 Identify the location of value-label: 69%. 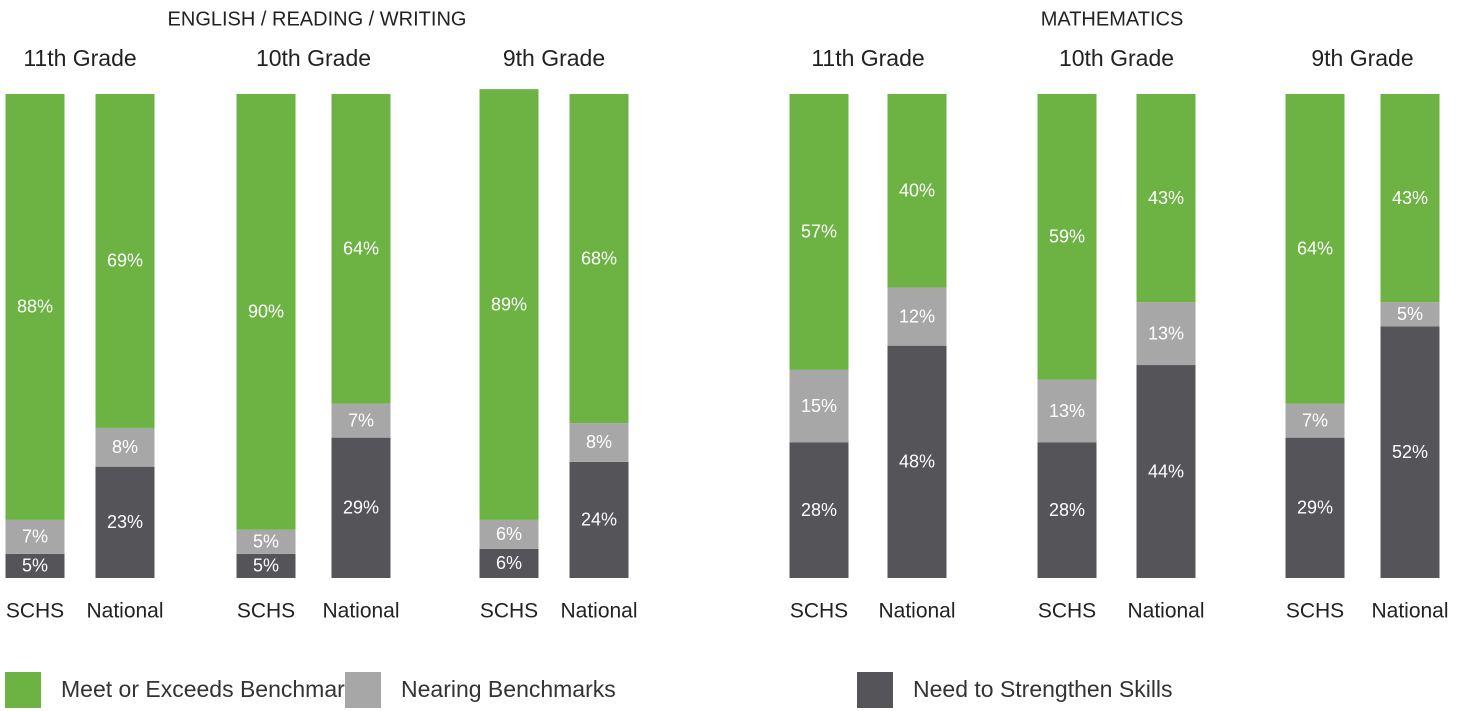
(125, 261).